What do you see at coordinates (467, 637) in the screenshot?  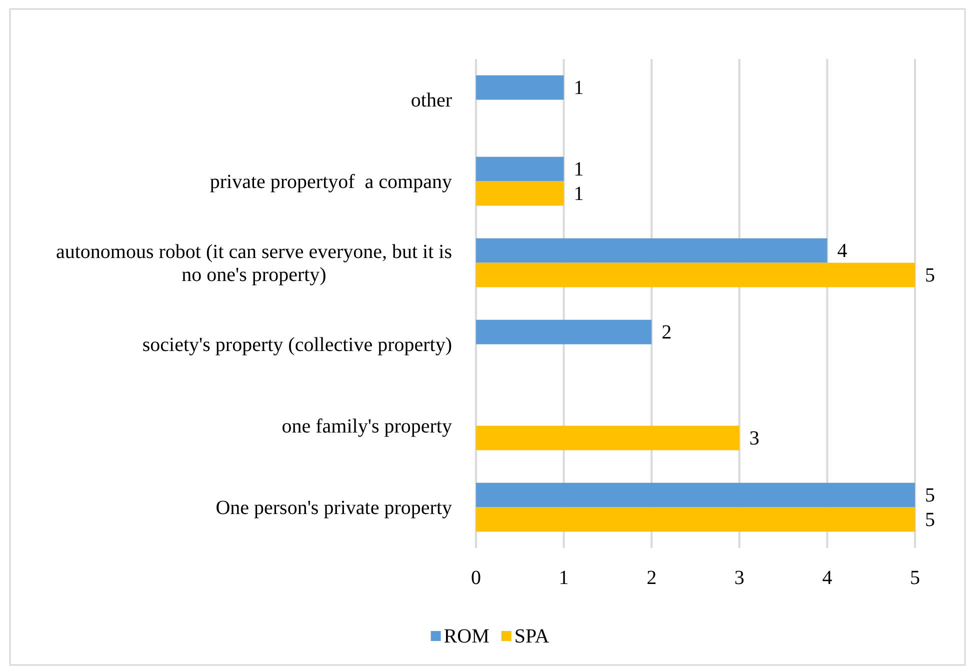 I see `legend-label: ROM` at bounding box center [467, 637].